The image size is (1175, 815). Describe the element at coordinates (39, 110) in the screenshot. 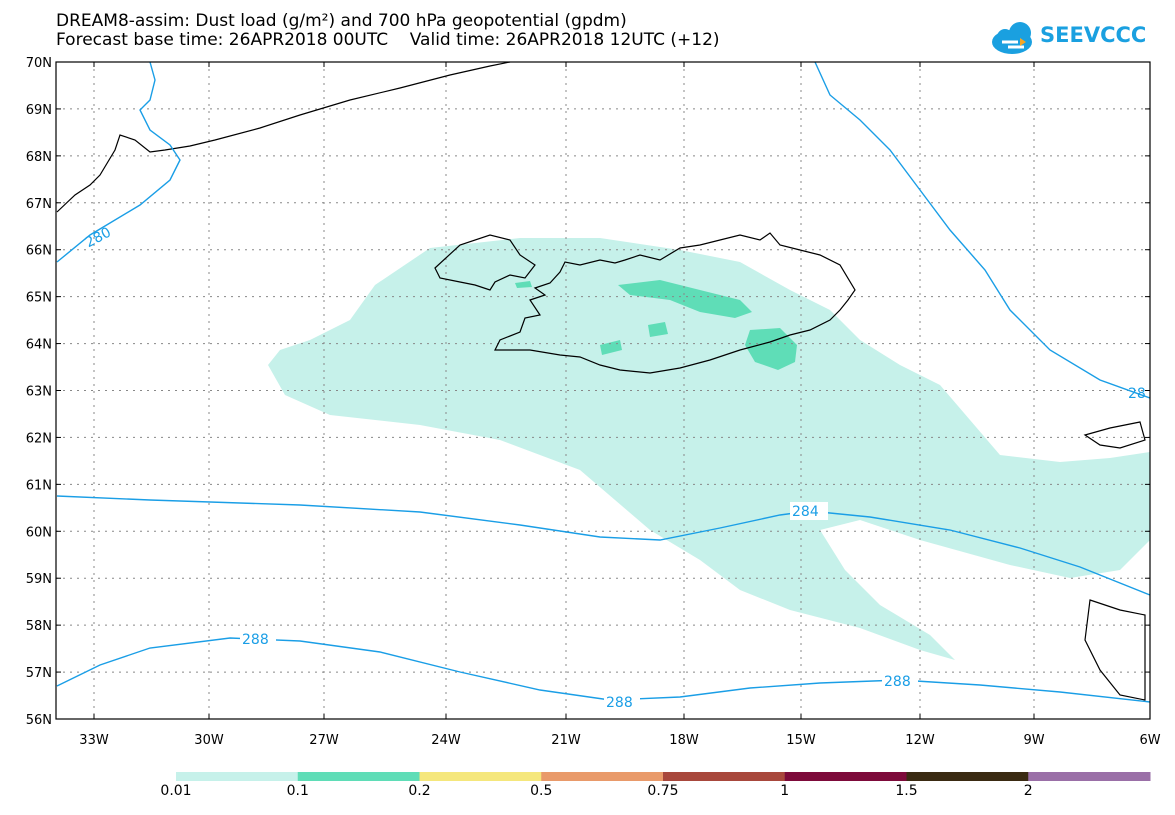

I see `latitude-label: 69N` at that location.